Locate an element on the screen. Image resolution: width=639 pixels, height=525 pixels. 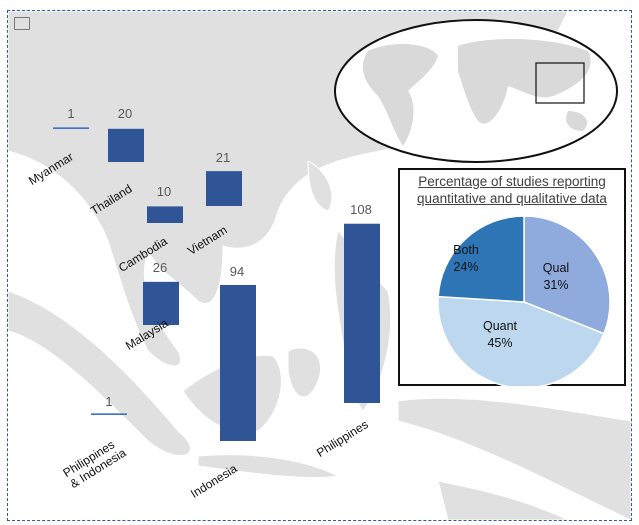
value-label-phil-indo: 1 is located at coordinates (109, 401).